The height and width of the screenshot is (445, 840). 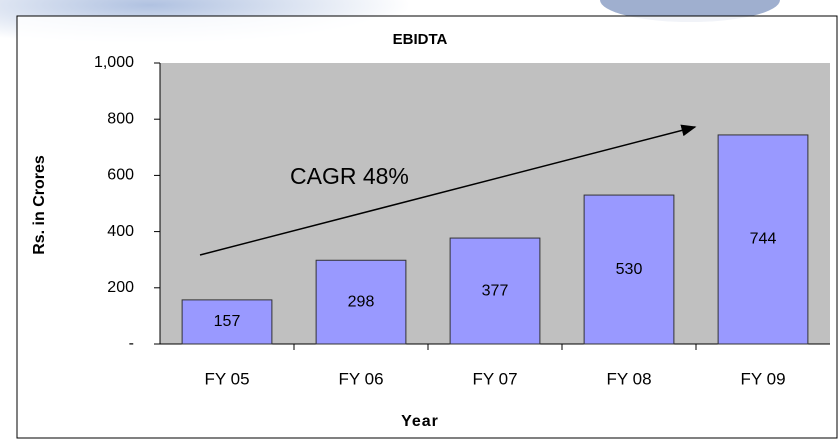 What do you see at coordinates (39, 205) in the screenshot?
I see `y-axis-label: Rs. in Crores` at bounding box center [39, 205].